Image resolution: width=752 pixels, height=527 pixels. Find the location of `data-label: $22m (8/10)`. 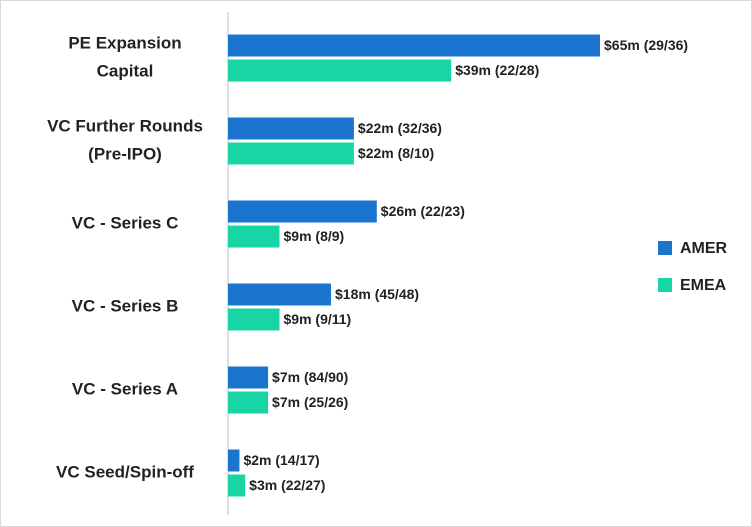

data-label: $22m (8/10) is located at coordinates (396, 153).